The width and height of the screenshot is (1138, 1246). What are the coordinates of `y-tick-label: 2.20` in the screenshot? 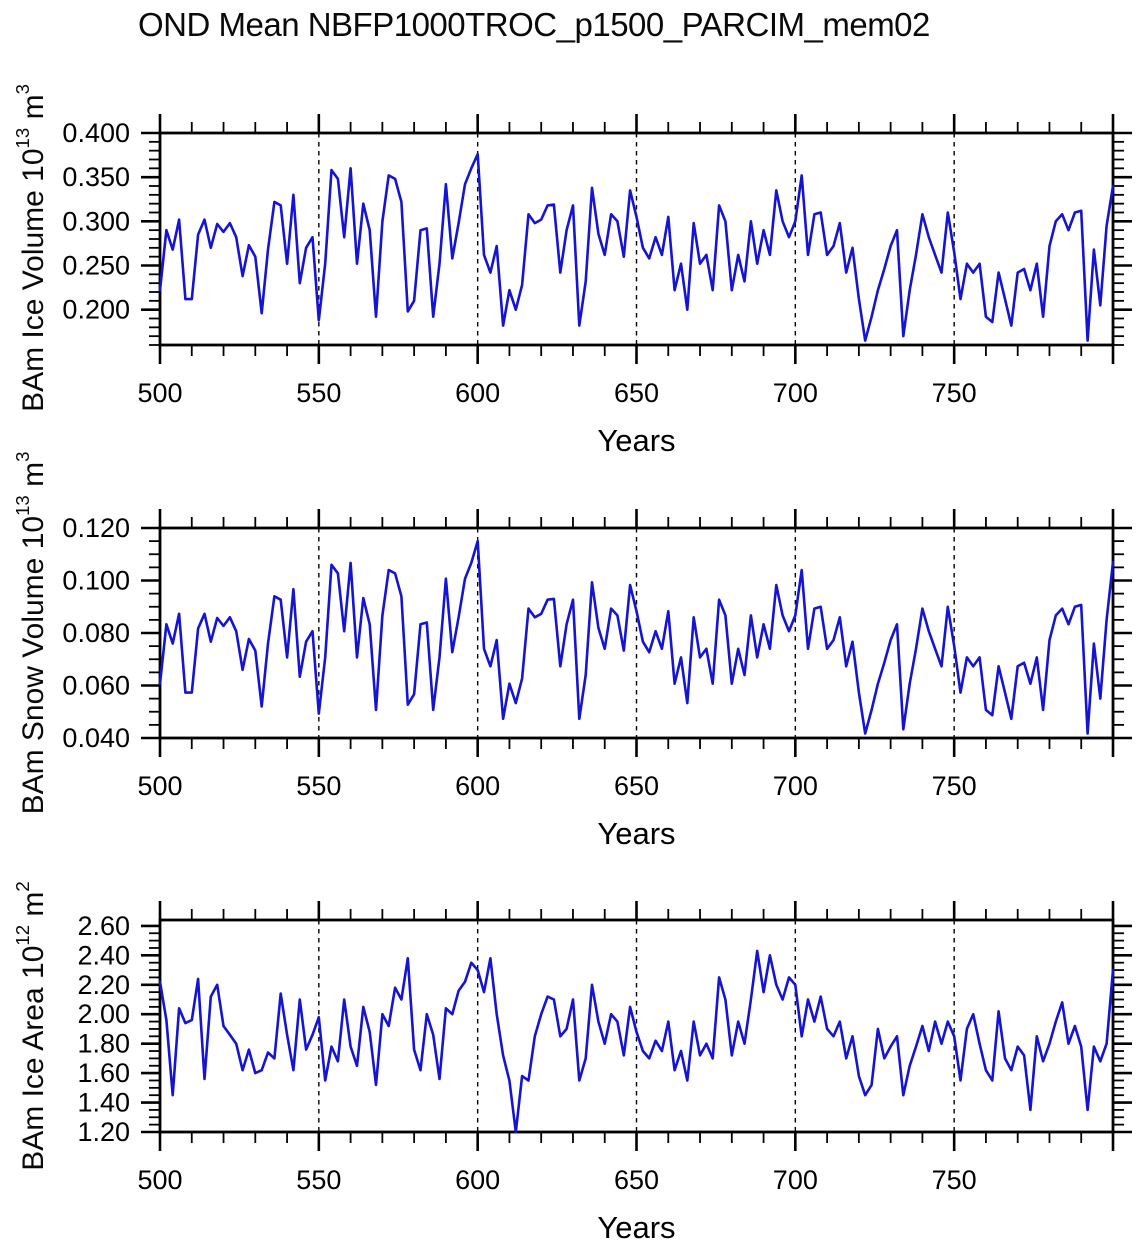 It's located at (103, 985).